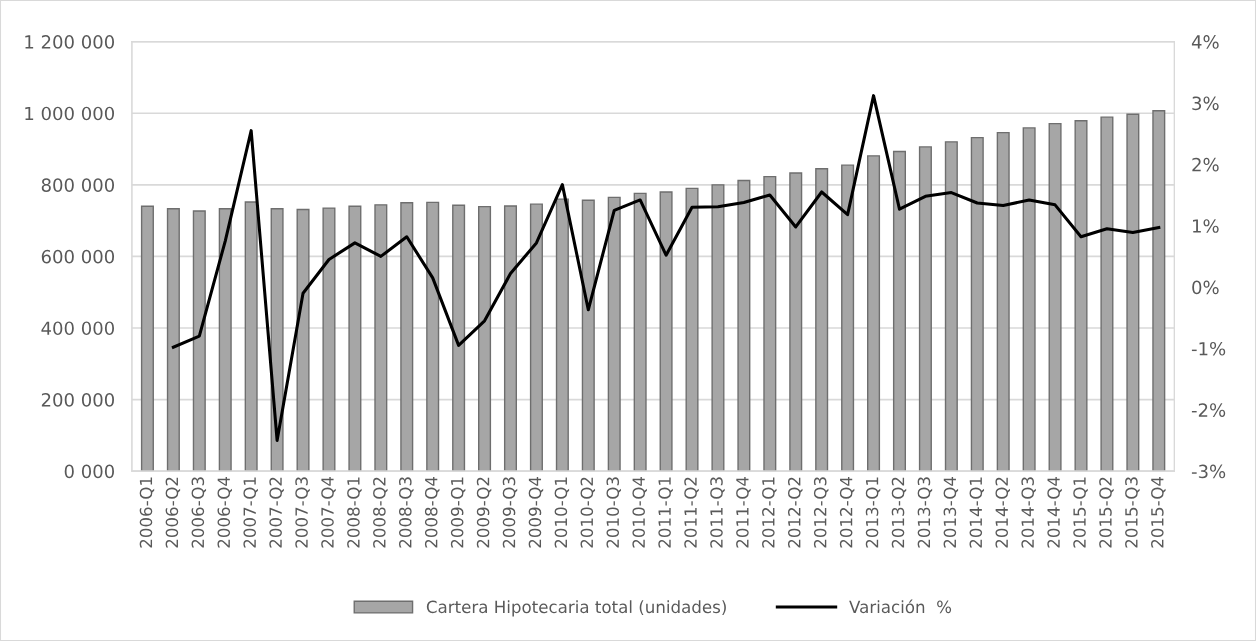  What do you see at coordinates (1106, 512) in the screenshot?
I see `x-tick-label: 2015-Q2` at bounding box center [1106, 512].